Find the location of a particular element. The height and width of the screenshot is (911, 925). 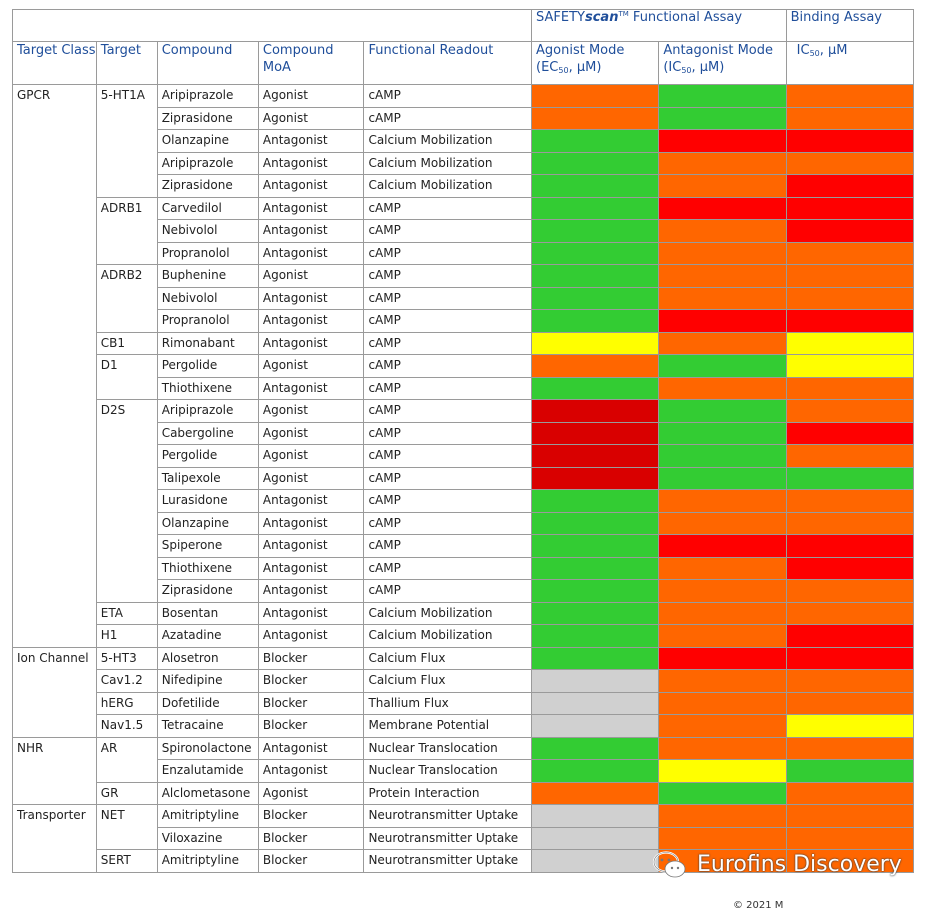

table-row: CB1 Rimonabant Antagonist cAMP is located at coordinates (464, 343).